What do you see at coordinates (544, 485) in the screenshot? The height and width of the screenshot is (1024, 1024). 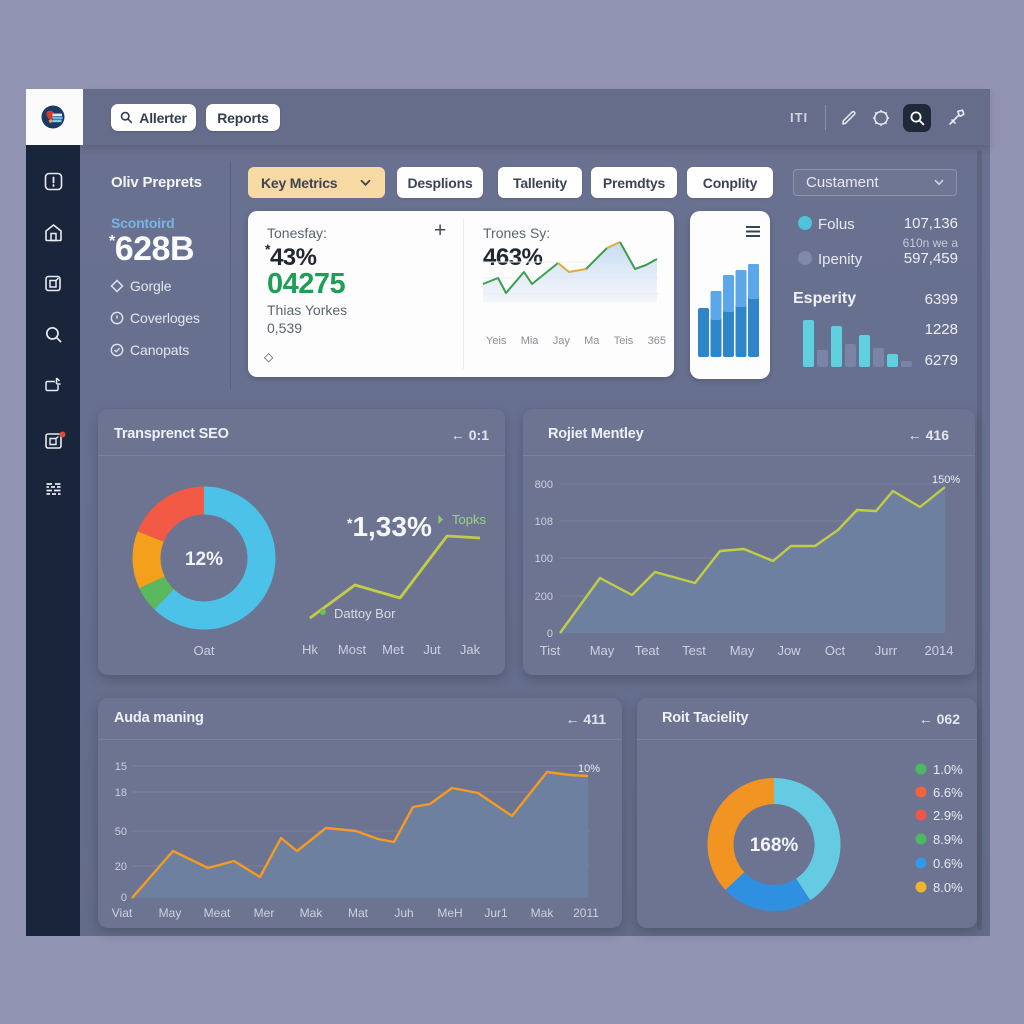 I see `svg-text: 800` at bounding box center [544, 485].